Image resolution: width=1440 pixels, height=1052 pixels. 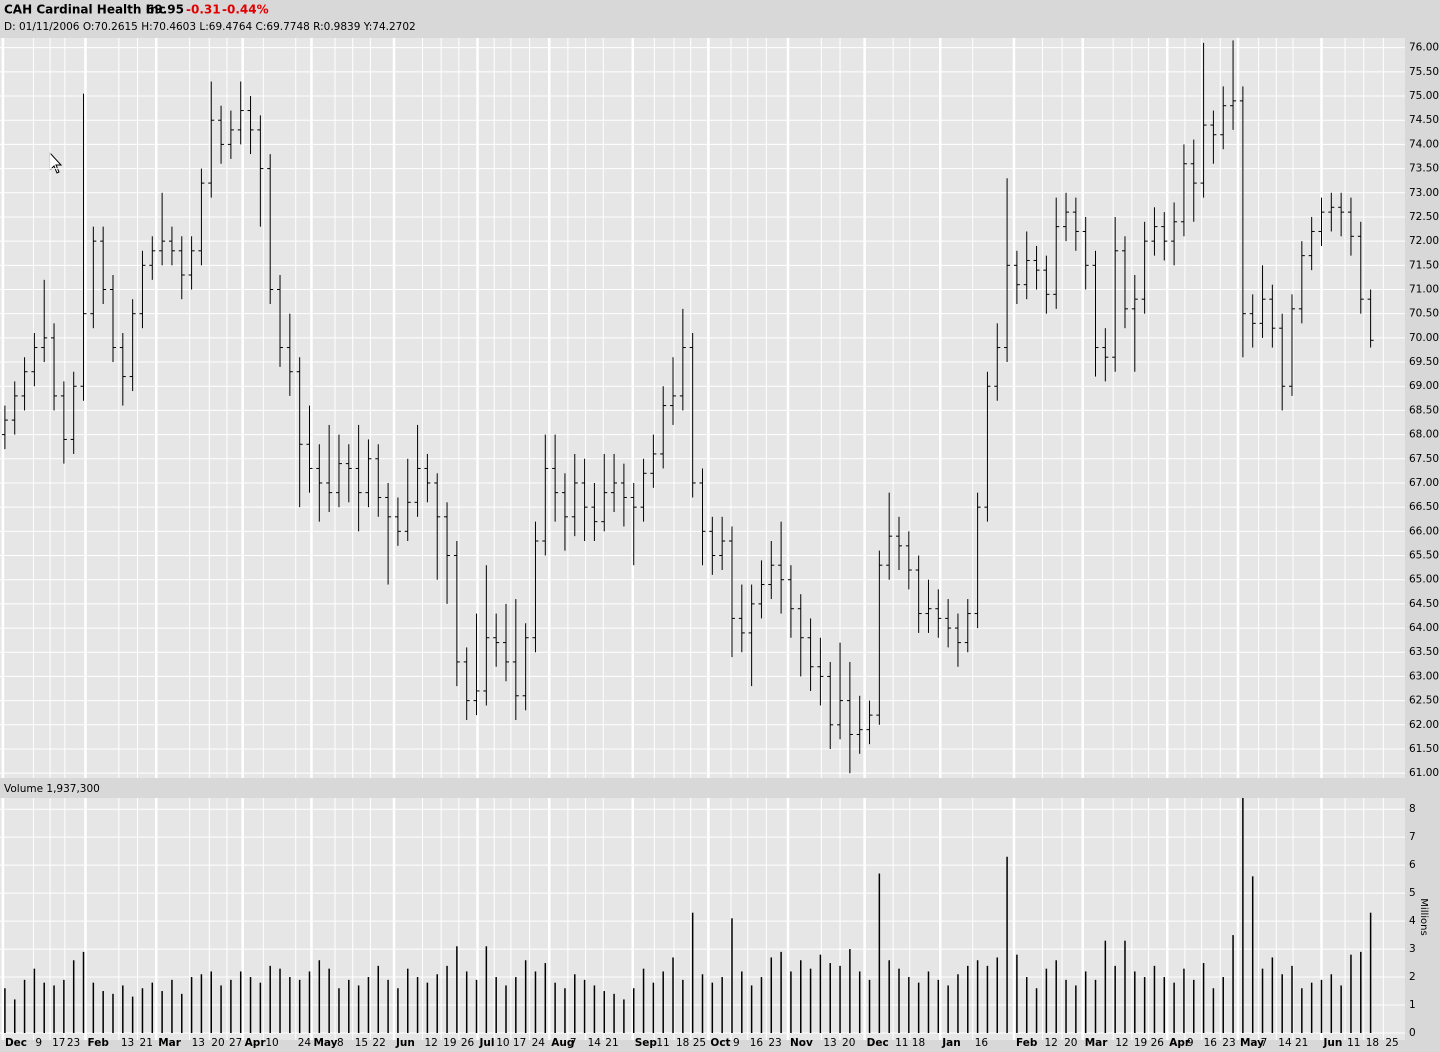 I want to click on price-change-pct: -0.44%, so click(x=245, y=10).